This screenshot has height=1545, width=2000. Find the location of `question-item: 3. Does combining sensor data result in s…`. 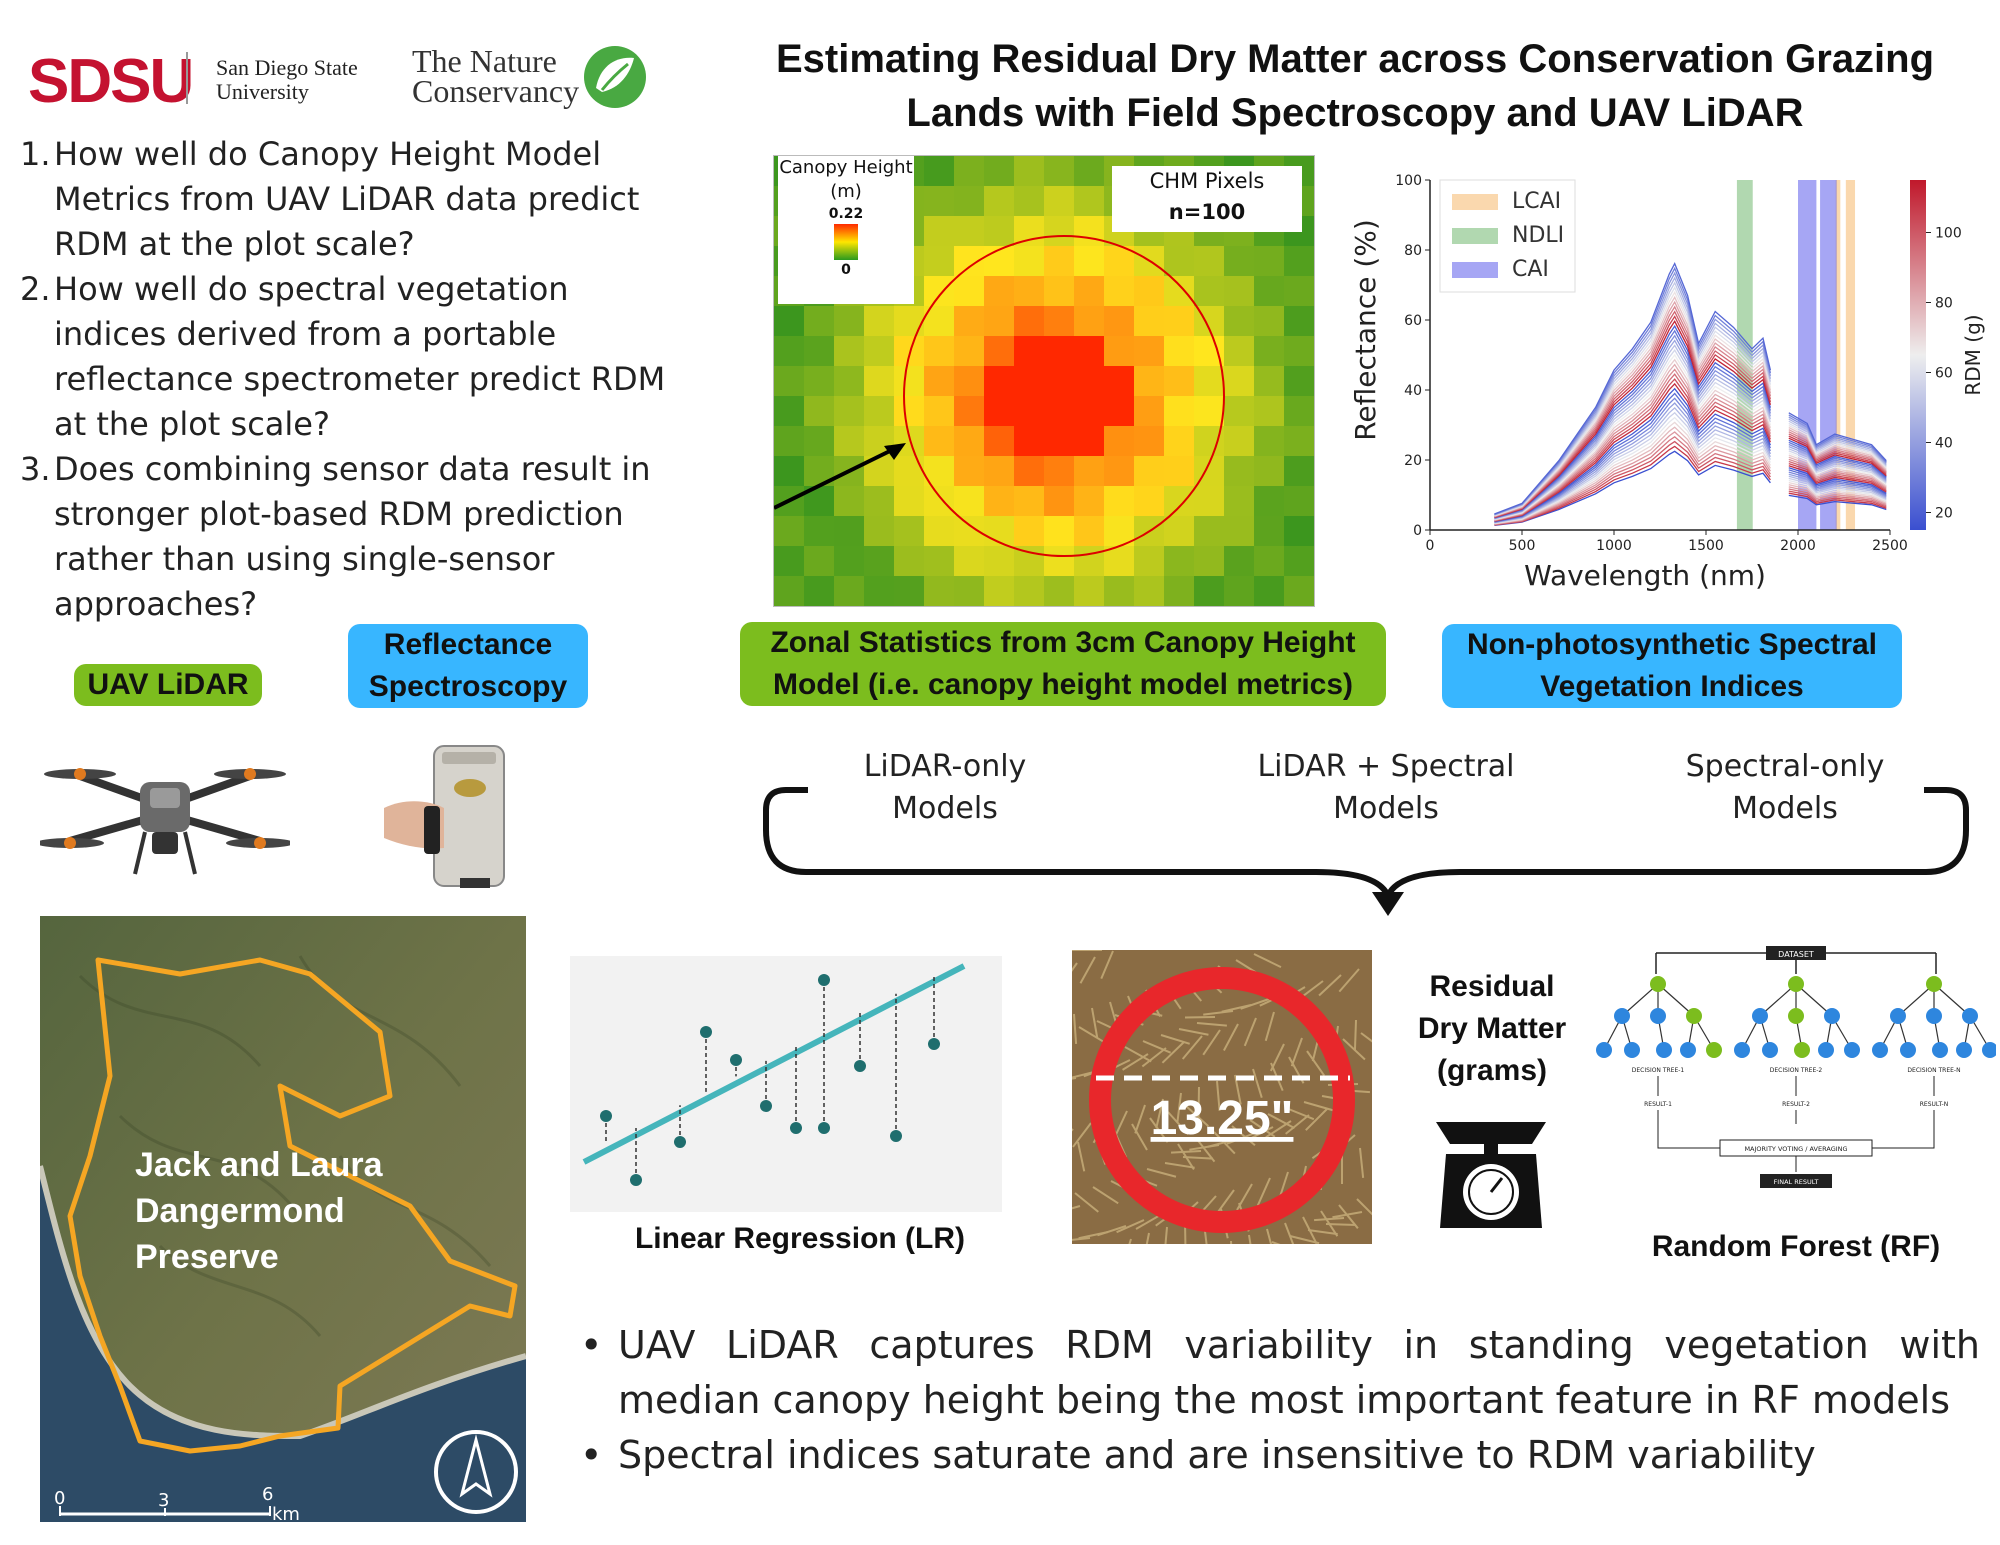

question-item: 3. Does combining sensor data result in s… is located at coordinates (350, 537).